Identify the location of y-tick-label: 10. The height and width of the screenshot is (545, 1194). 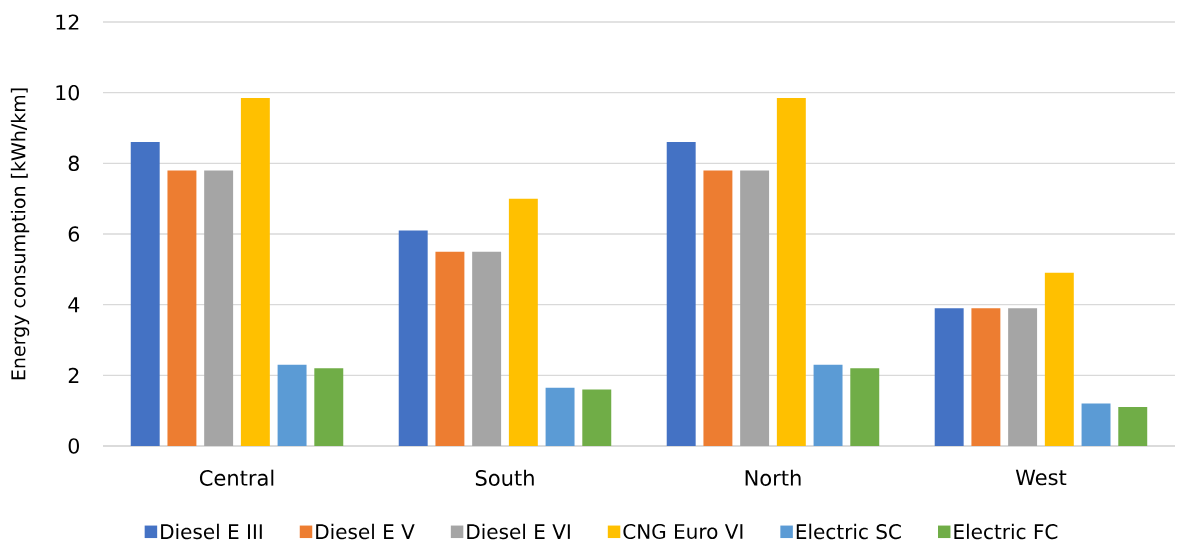
(67, 92).